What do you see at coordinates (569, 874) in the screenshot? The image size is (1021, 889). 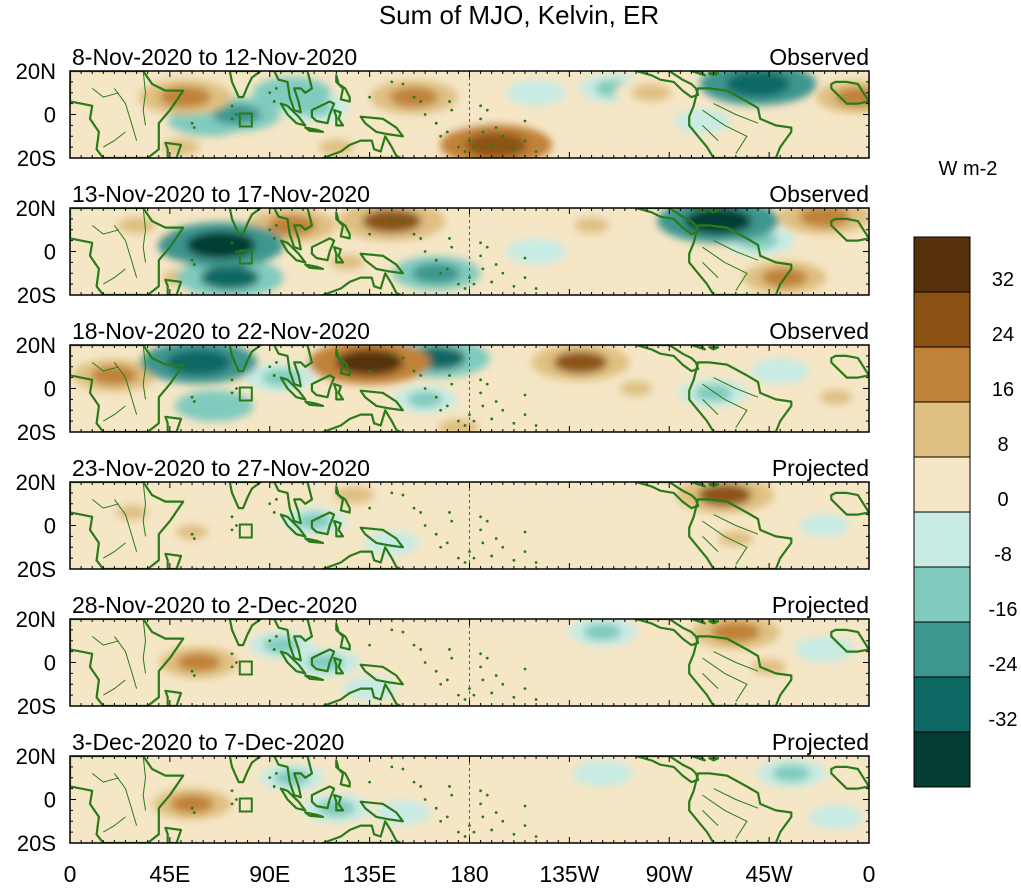 I see `x-tick-label: 135W` at bounding box center [569, 874].